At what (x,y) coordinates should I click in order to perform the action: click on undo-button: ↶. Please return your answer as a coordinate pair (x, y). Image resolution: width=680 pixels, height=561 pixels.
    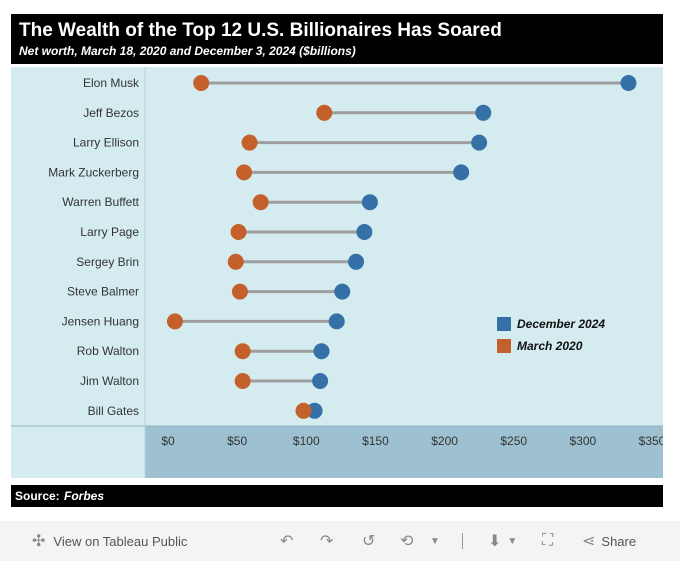
    Looking at the image, I should click on (286, 541).